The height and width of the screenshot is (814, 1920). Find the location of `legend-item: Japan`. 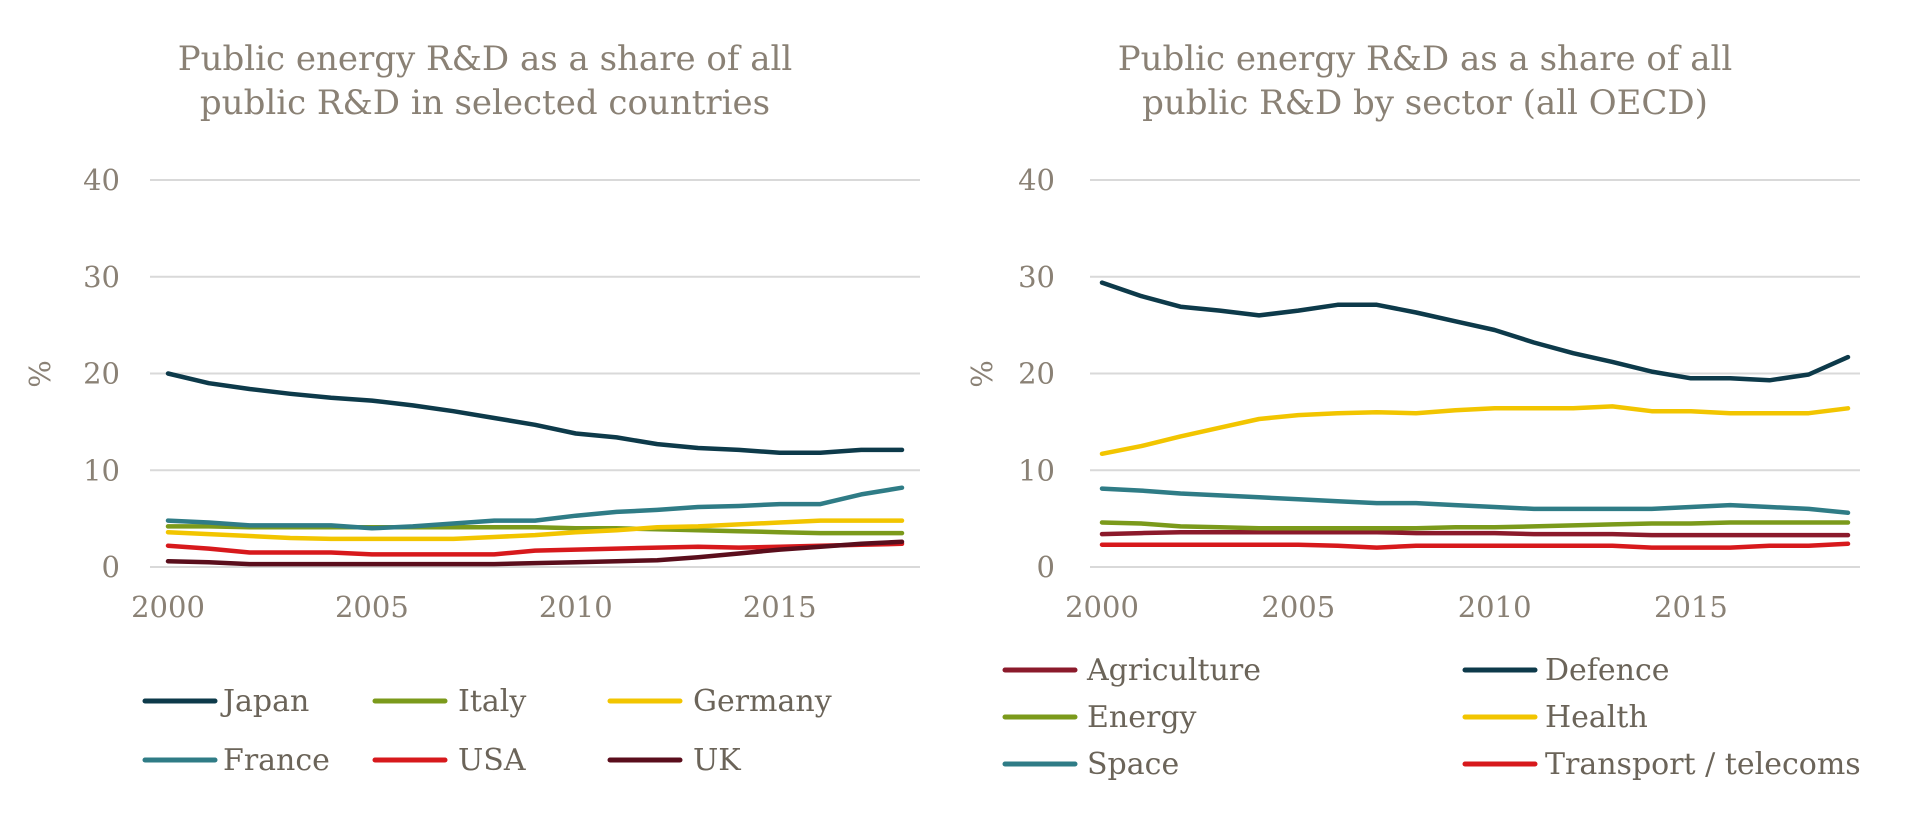

legend-item: Japan is located at coordinates (225, 701).